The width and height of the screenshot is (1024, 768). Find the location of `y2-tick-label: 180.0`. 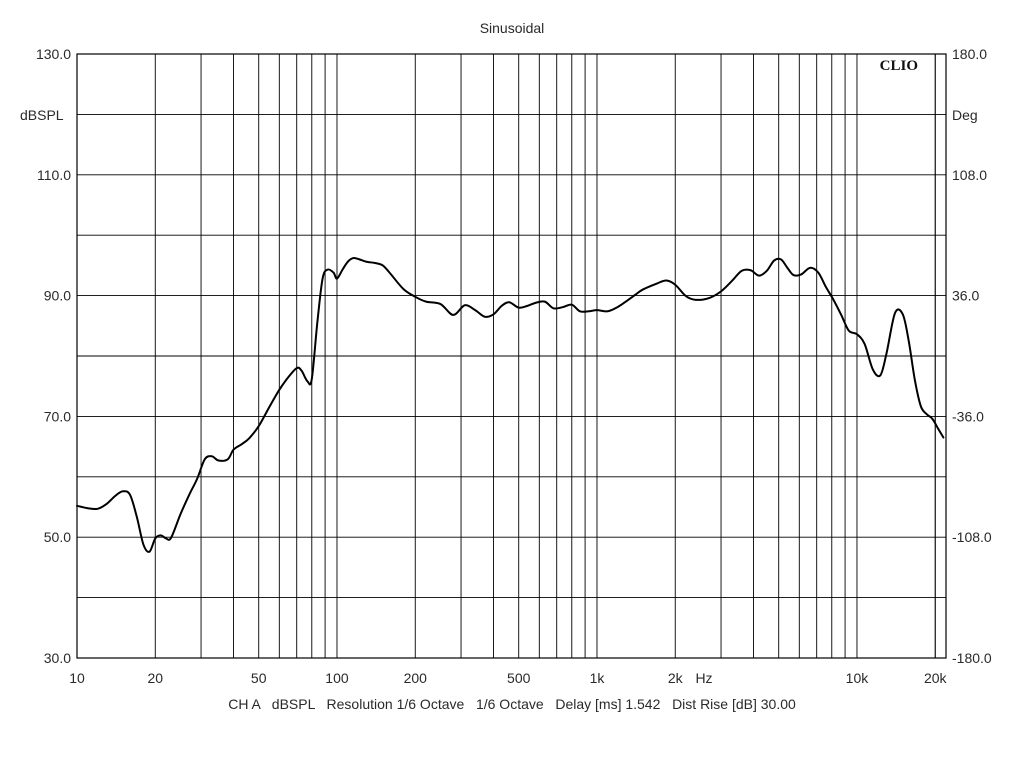

y2-tick-label: 180.0 is located at coordinates (969, 54).